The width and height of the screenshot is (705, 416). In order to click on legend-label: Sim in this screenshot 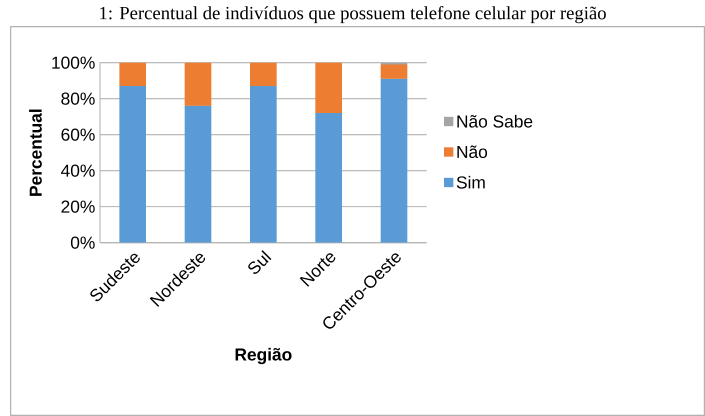, I will do `click(470, 182)`.